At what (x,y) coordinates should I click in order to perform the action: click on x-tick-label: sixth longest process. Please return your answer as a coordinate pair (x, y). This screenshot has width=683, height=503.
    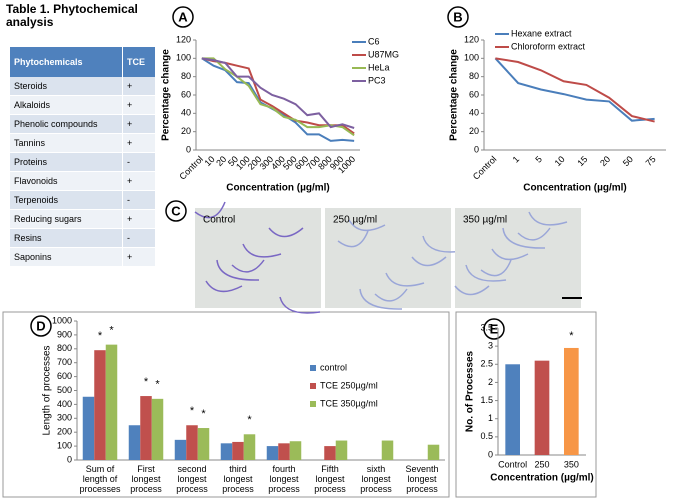
    Looking at the image, I should click on (376, 479).